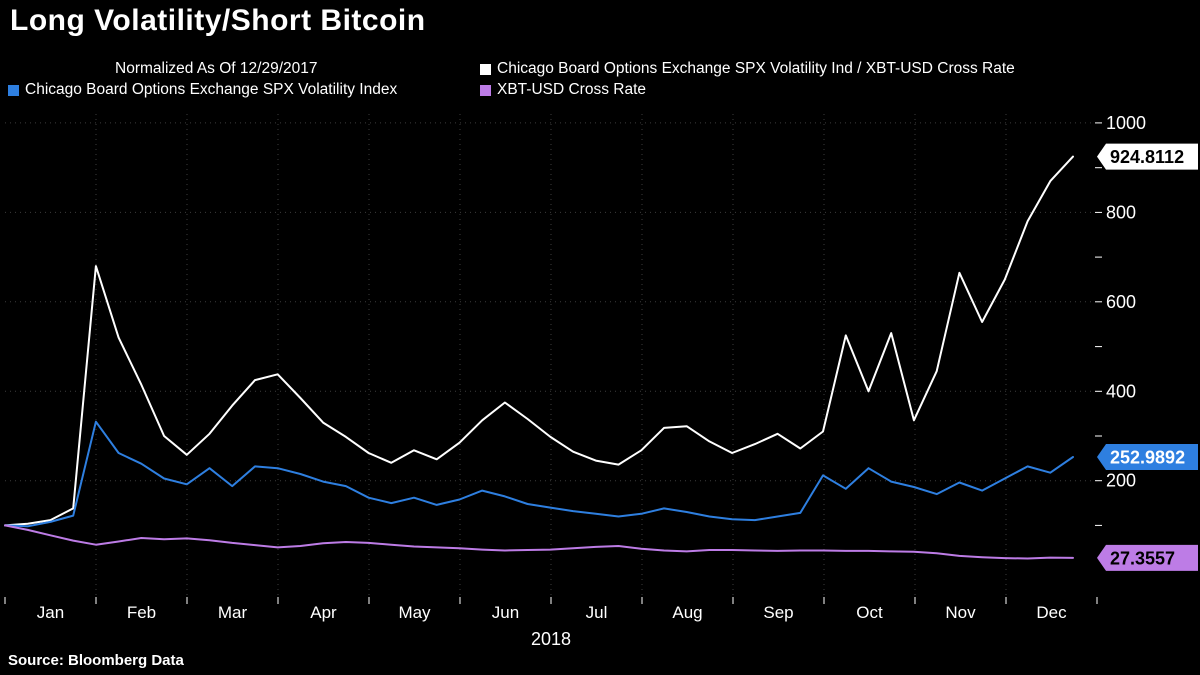 The width and height of the screenshot is (1200, 675). I want to click on x-tick-label: Feb, so click(141, 612).